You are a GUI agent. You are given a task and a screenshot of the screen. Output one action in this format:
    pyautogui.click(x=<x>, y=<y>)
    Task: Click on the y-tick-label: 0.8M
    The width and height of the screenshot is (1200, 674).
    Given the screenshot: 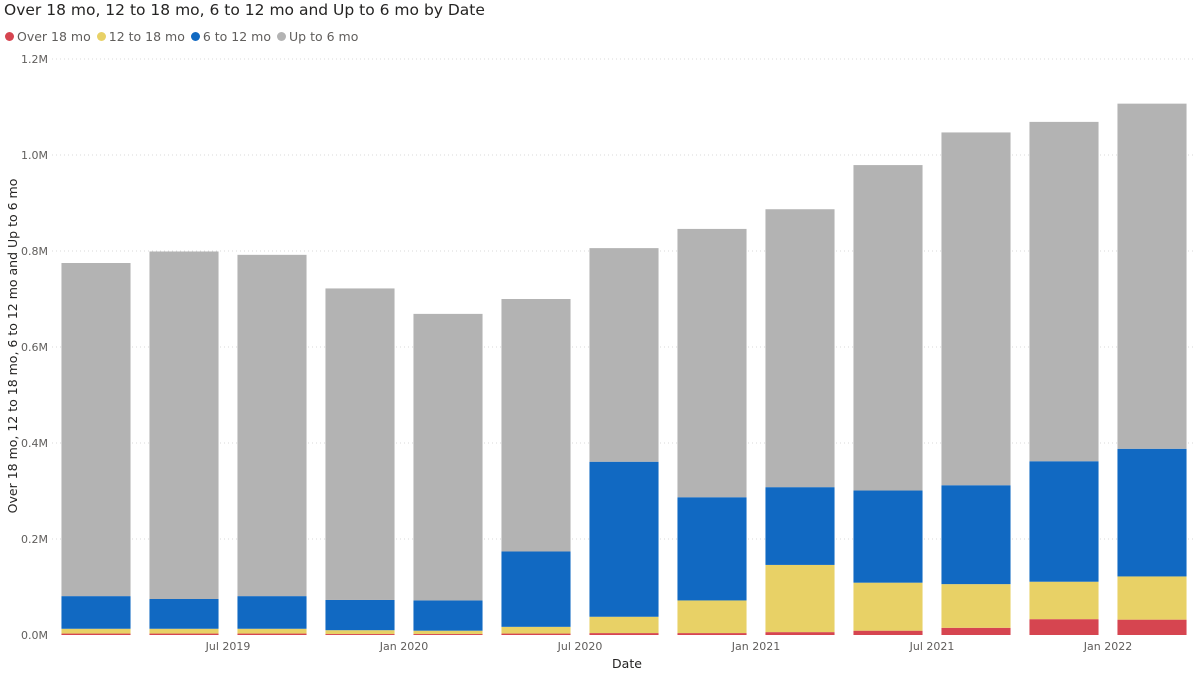 What is the action you would take?
    pyautogui.click(x=34, y=251)
    